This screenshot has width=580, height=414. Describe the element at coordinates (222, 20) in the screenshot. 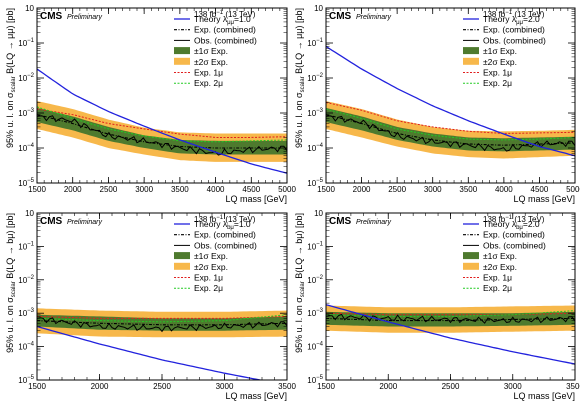

I see `legend-theory: Theory λμμ=1.0` at that location.